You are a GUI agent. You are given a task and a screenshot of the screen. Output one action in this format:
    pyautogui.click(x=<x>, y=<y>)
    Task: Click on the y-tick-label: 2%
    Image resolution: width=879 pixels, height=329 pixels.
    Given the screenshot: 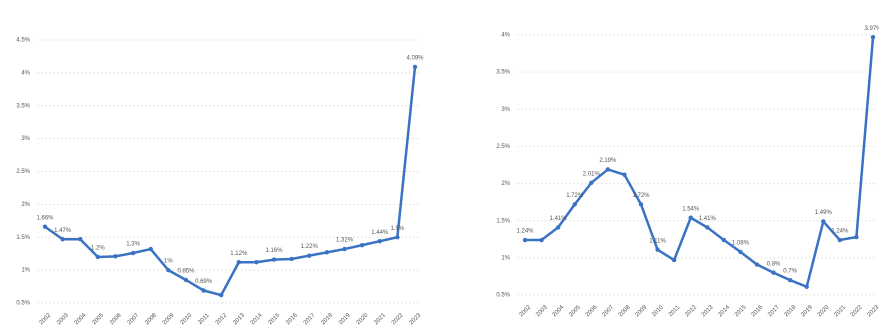 What is the action you would take?
    pyautogui.click(x=505, y=184)
    